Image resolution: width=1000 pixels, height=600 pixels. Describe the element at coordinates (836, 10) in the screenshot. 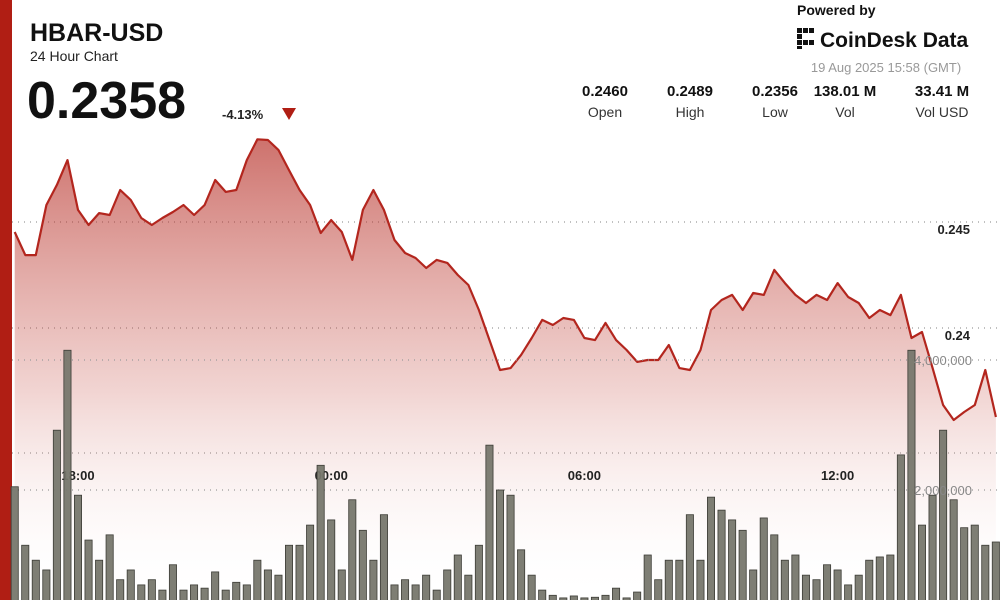

I see `powered-by: Powered by` at that location.